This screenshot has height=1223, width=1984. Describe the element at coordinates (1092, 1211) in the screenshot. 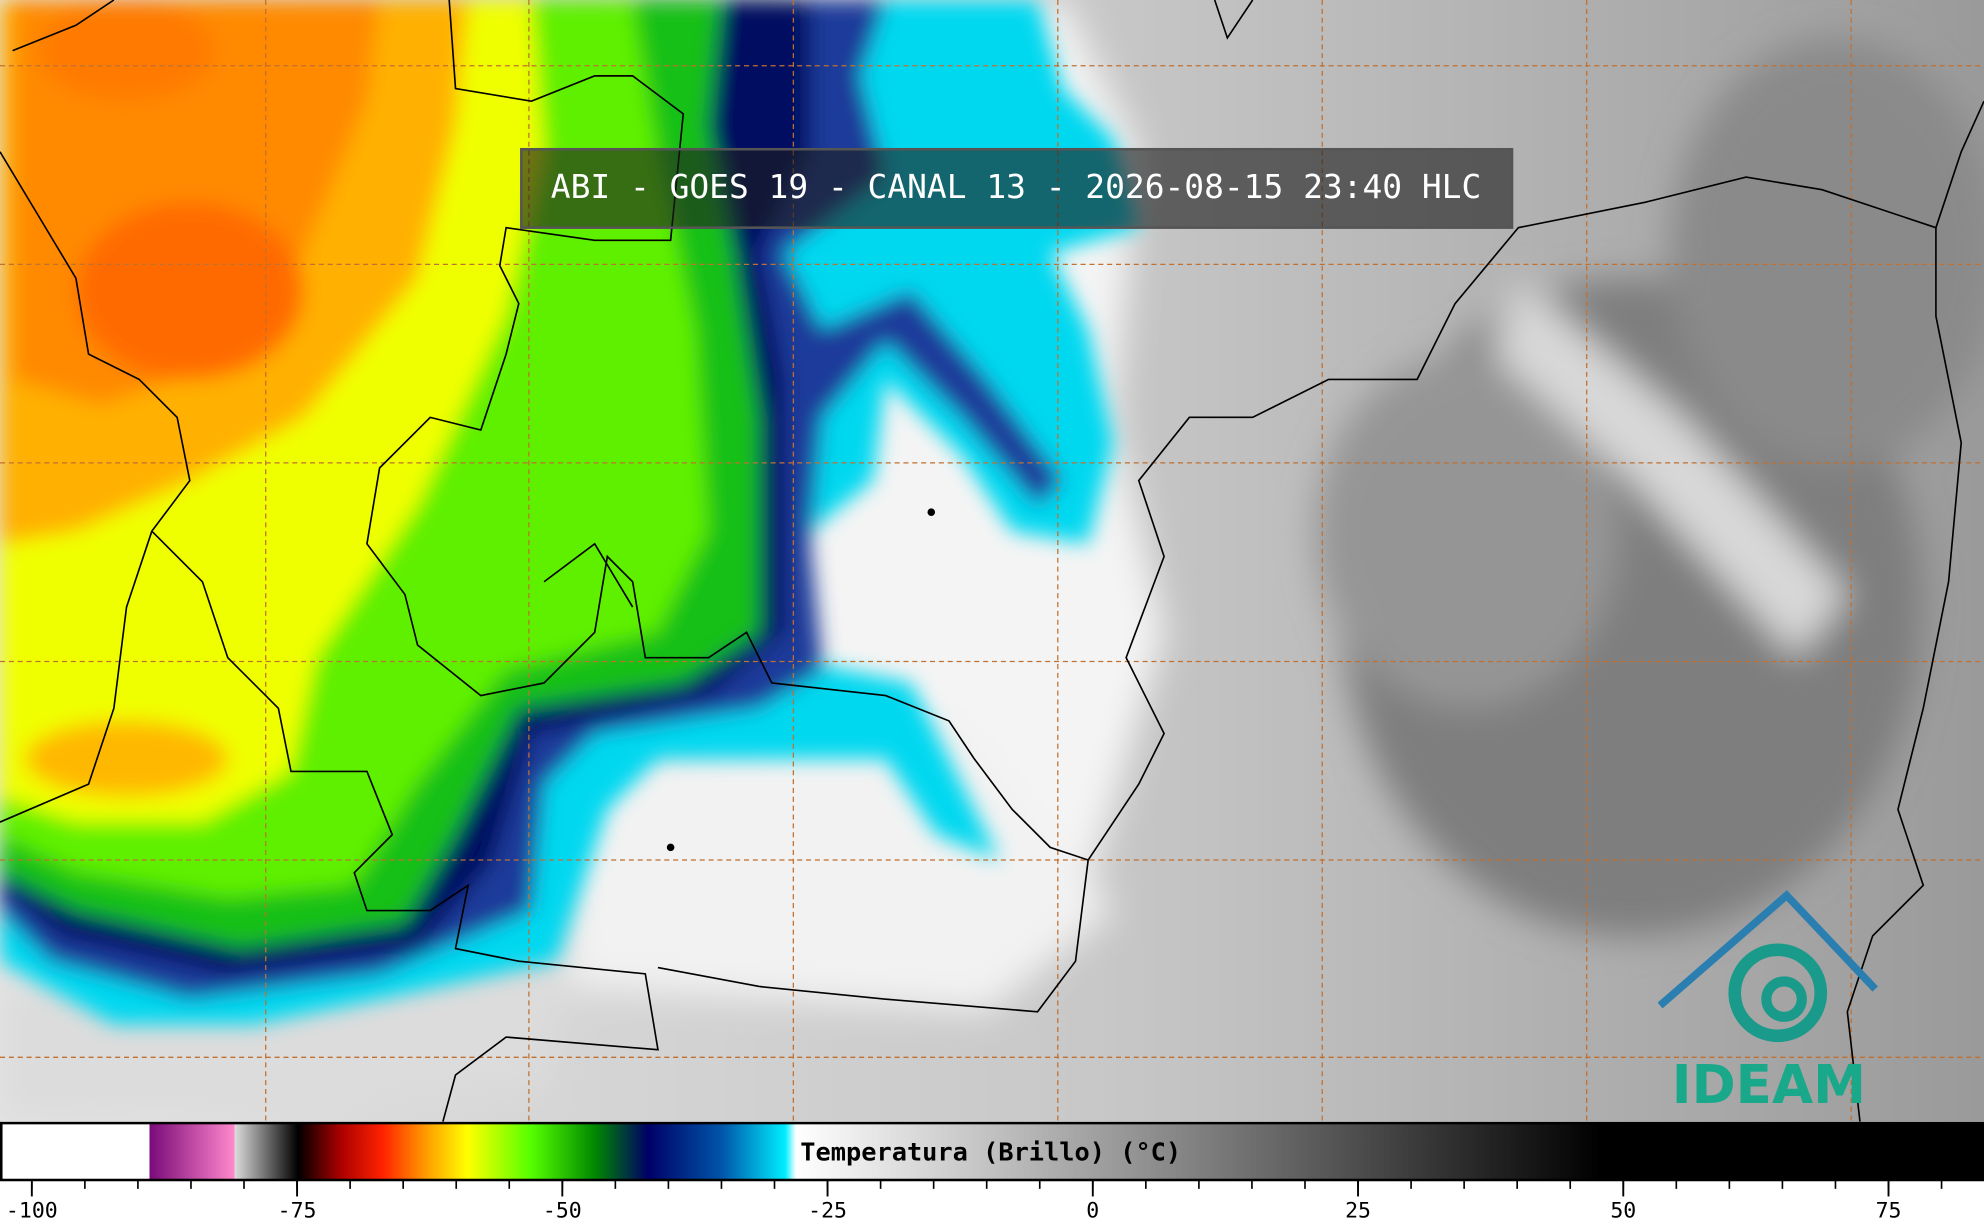

I see `tick-label: 0` at that location.